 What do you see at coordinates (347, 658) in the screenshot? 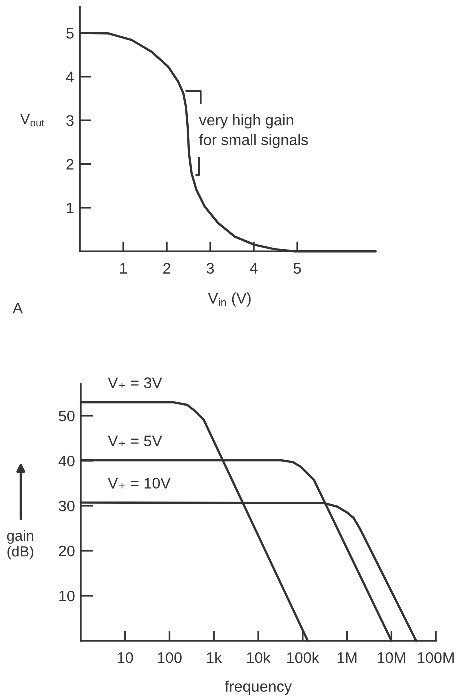
I see `x-tick-label: 1M` at bounding box center [347, 658].